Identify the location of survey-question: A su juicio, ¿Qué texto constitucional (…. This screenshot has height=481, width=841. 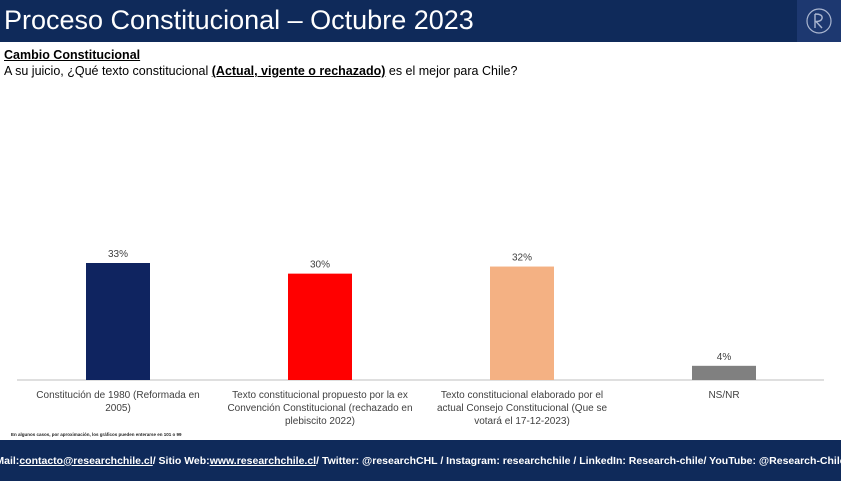
(260, 71).